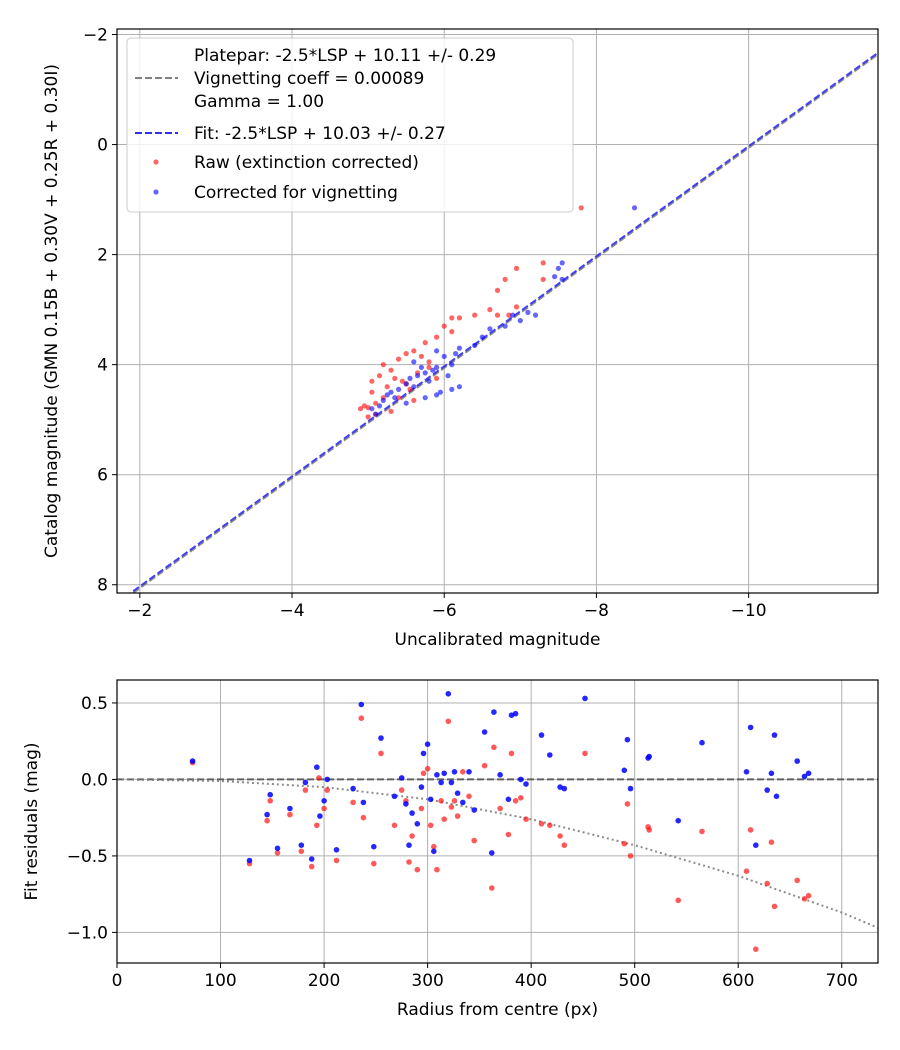 The height and width of the screenshot is (1050, 900). I want to click on residuals-x-tick-label: 600, so click(738, 981).